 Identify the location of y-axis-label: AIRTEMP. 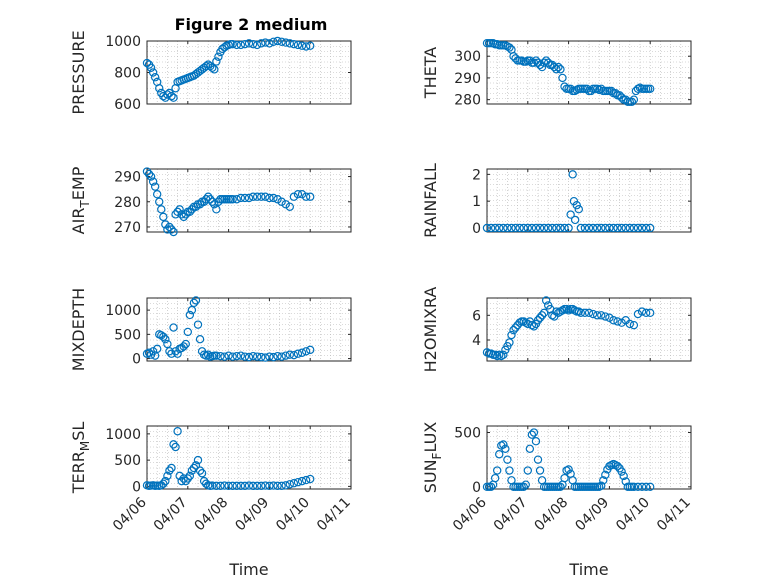
(80, 200).